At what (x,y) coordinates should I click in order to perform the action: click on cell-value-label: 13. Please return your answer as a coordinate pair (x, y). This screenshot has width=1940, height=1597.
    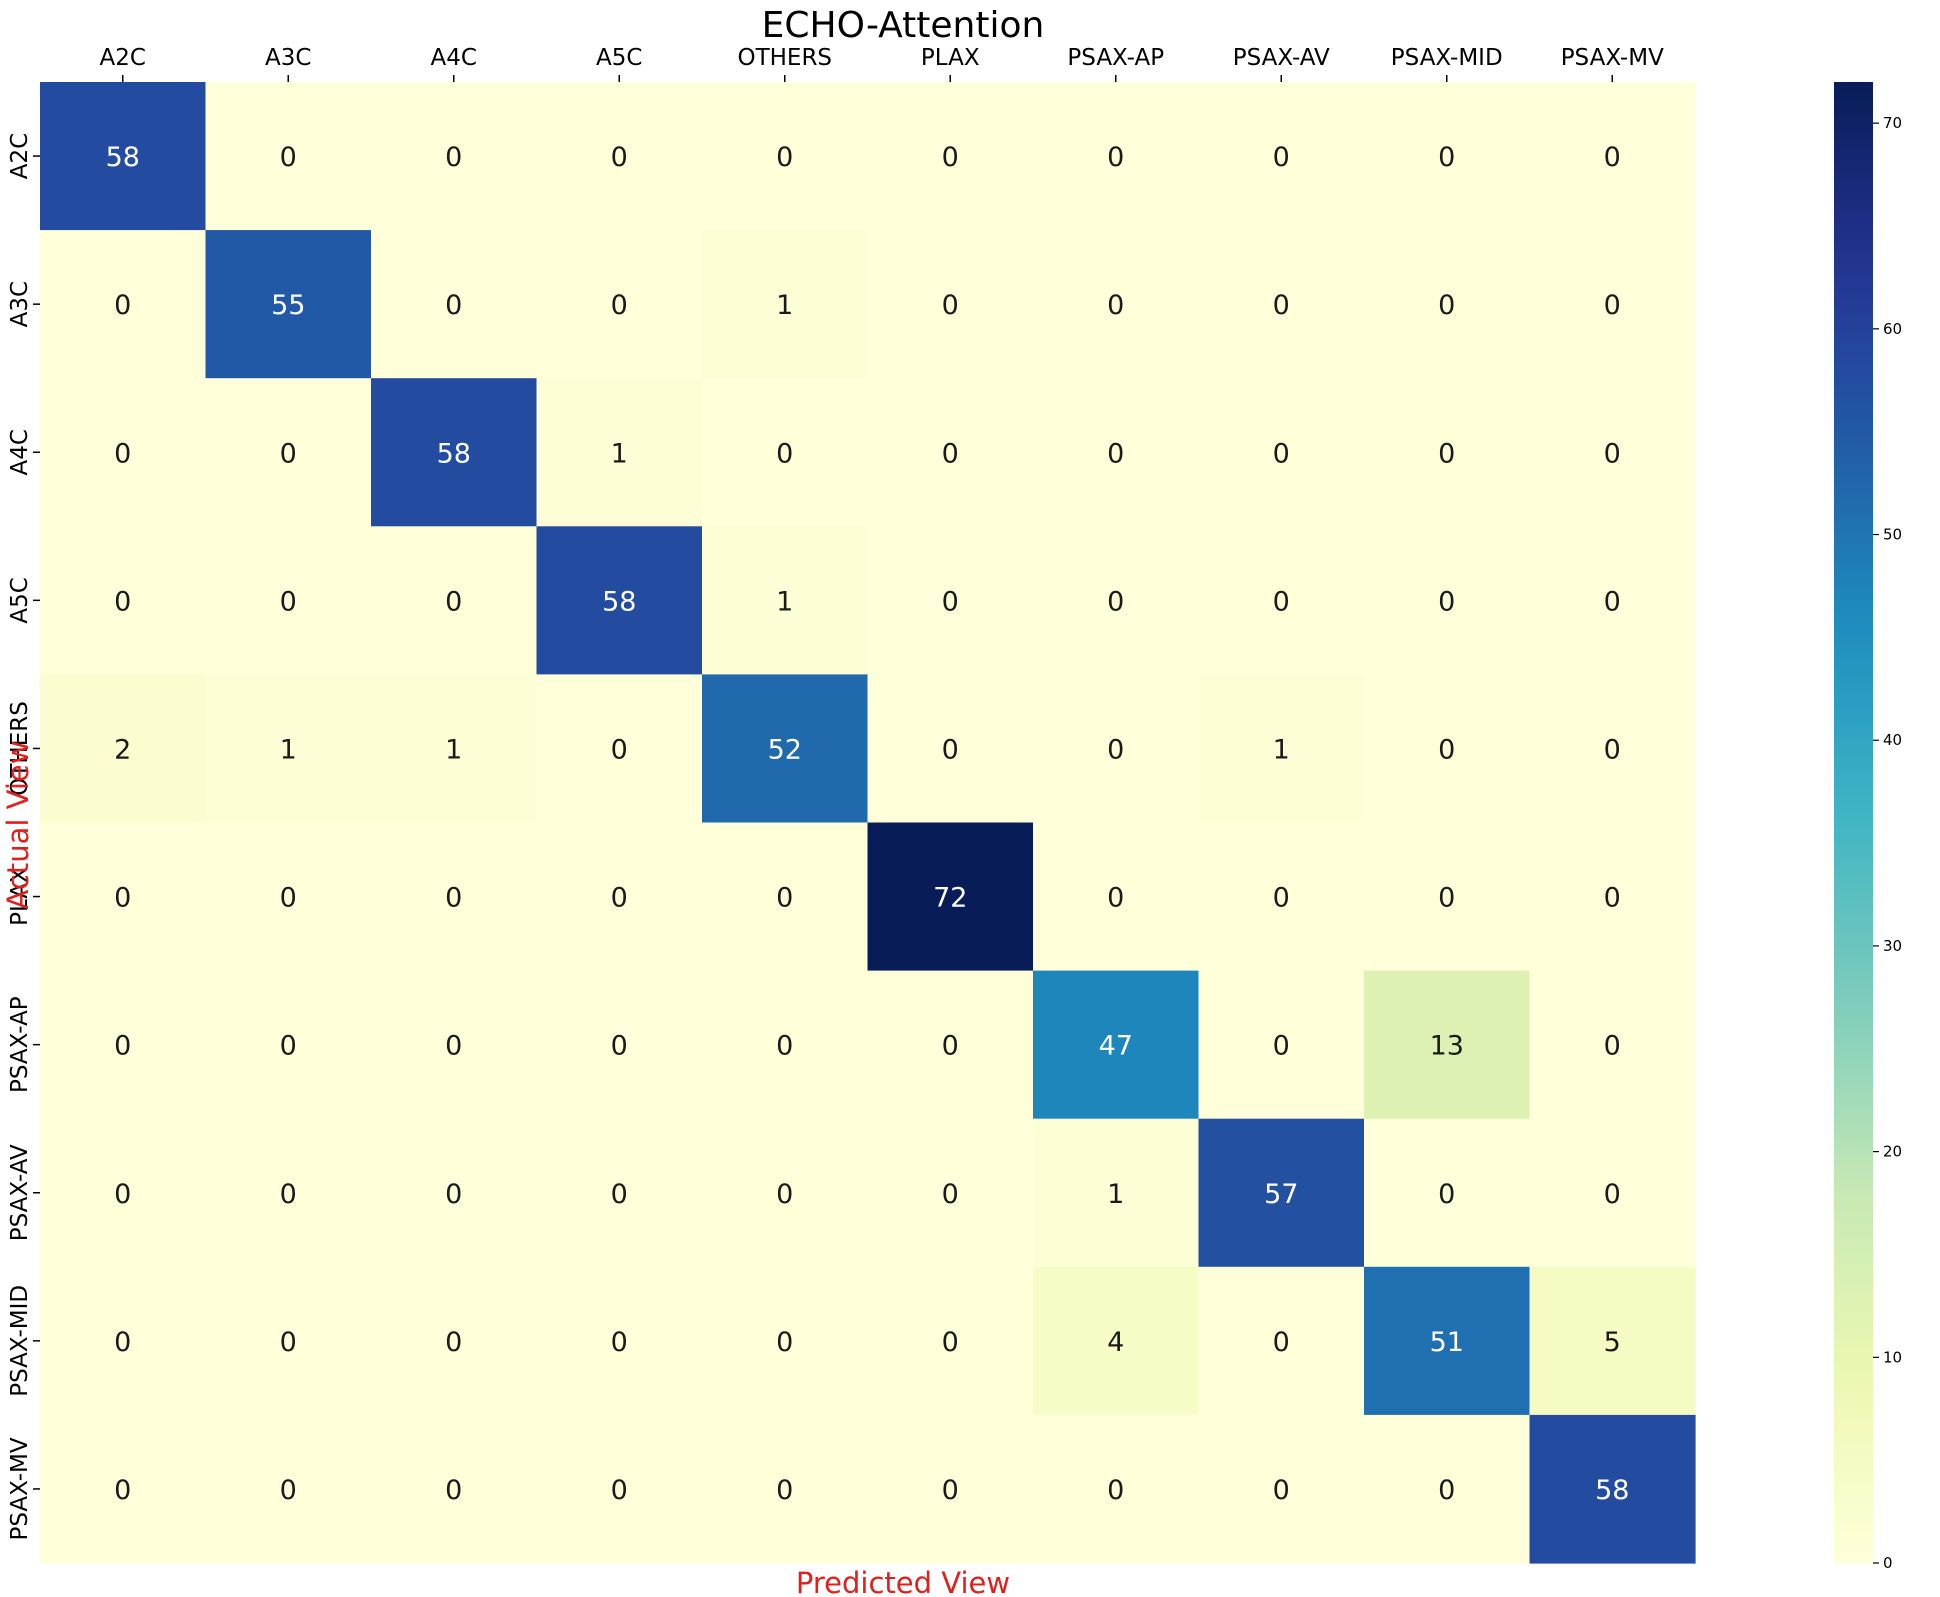
    Looking at the image, I should click on (1447, 1046).